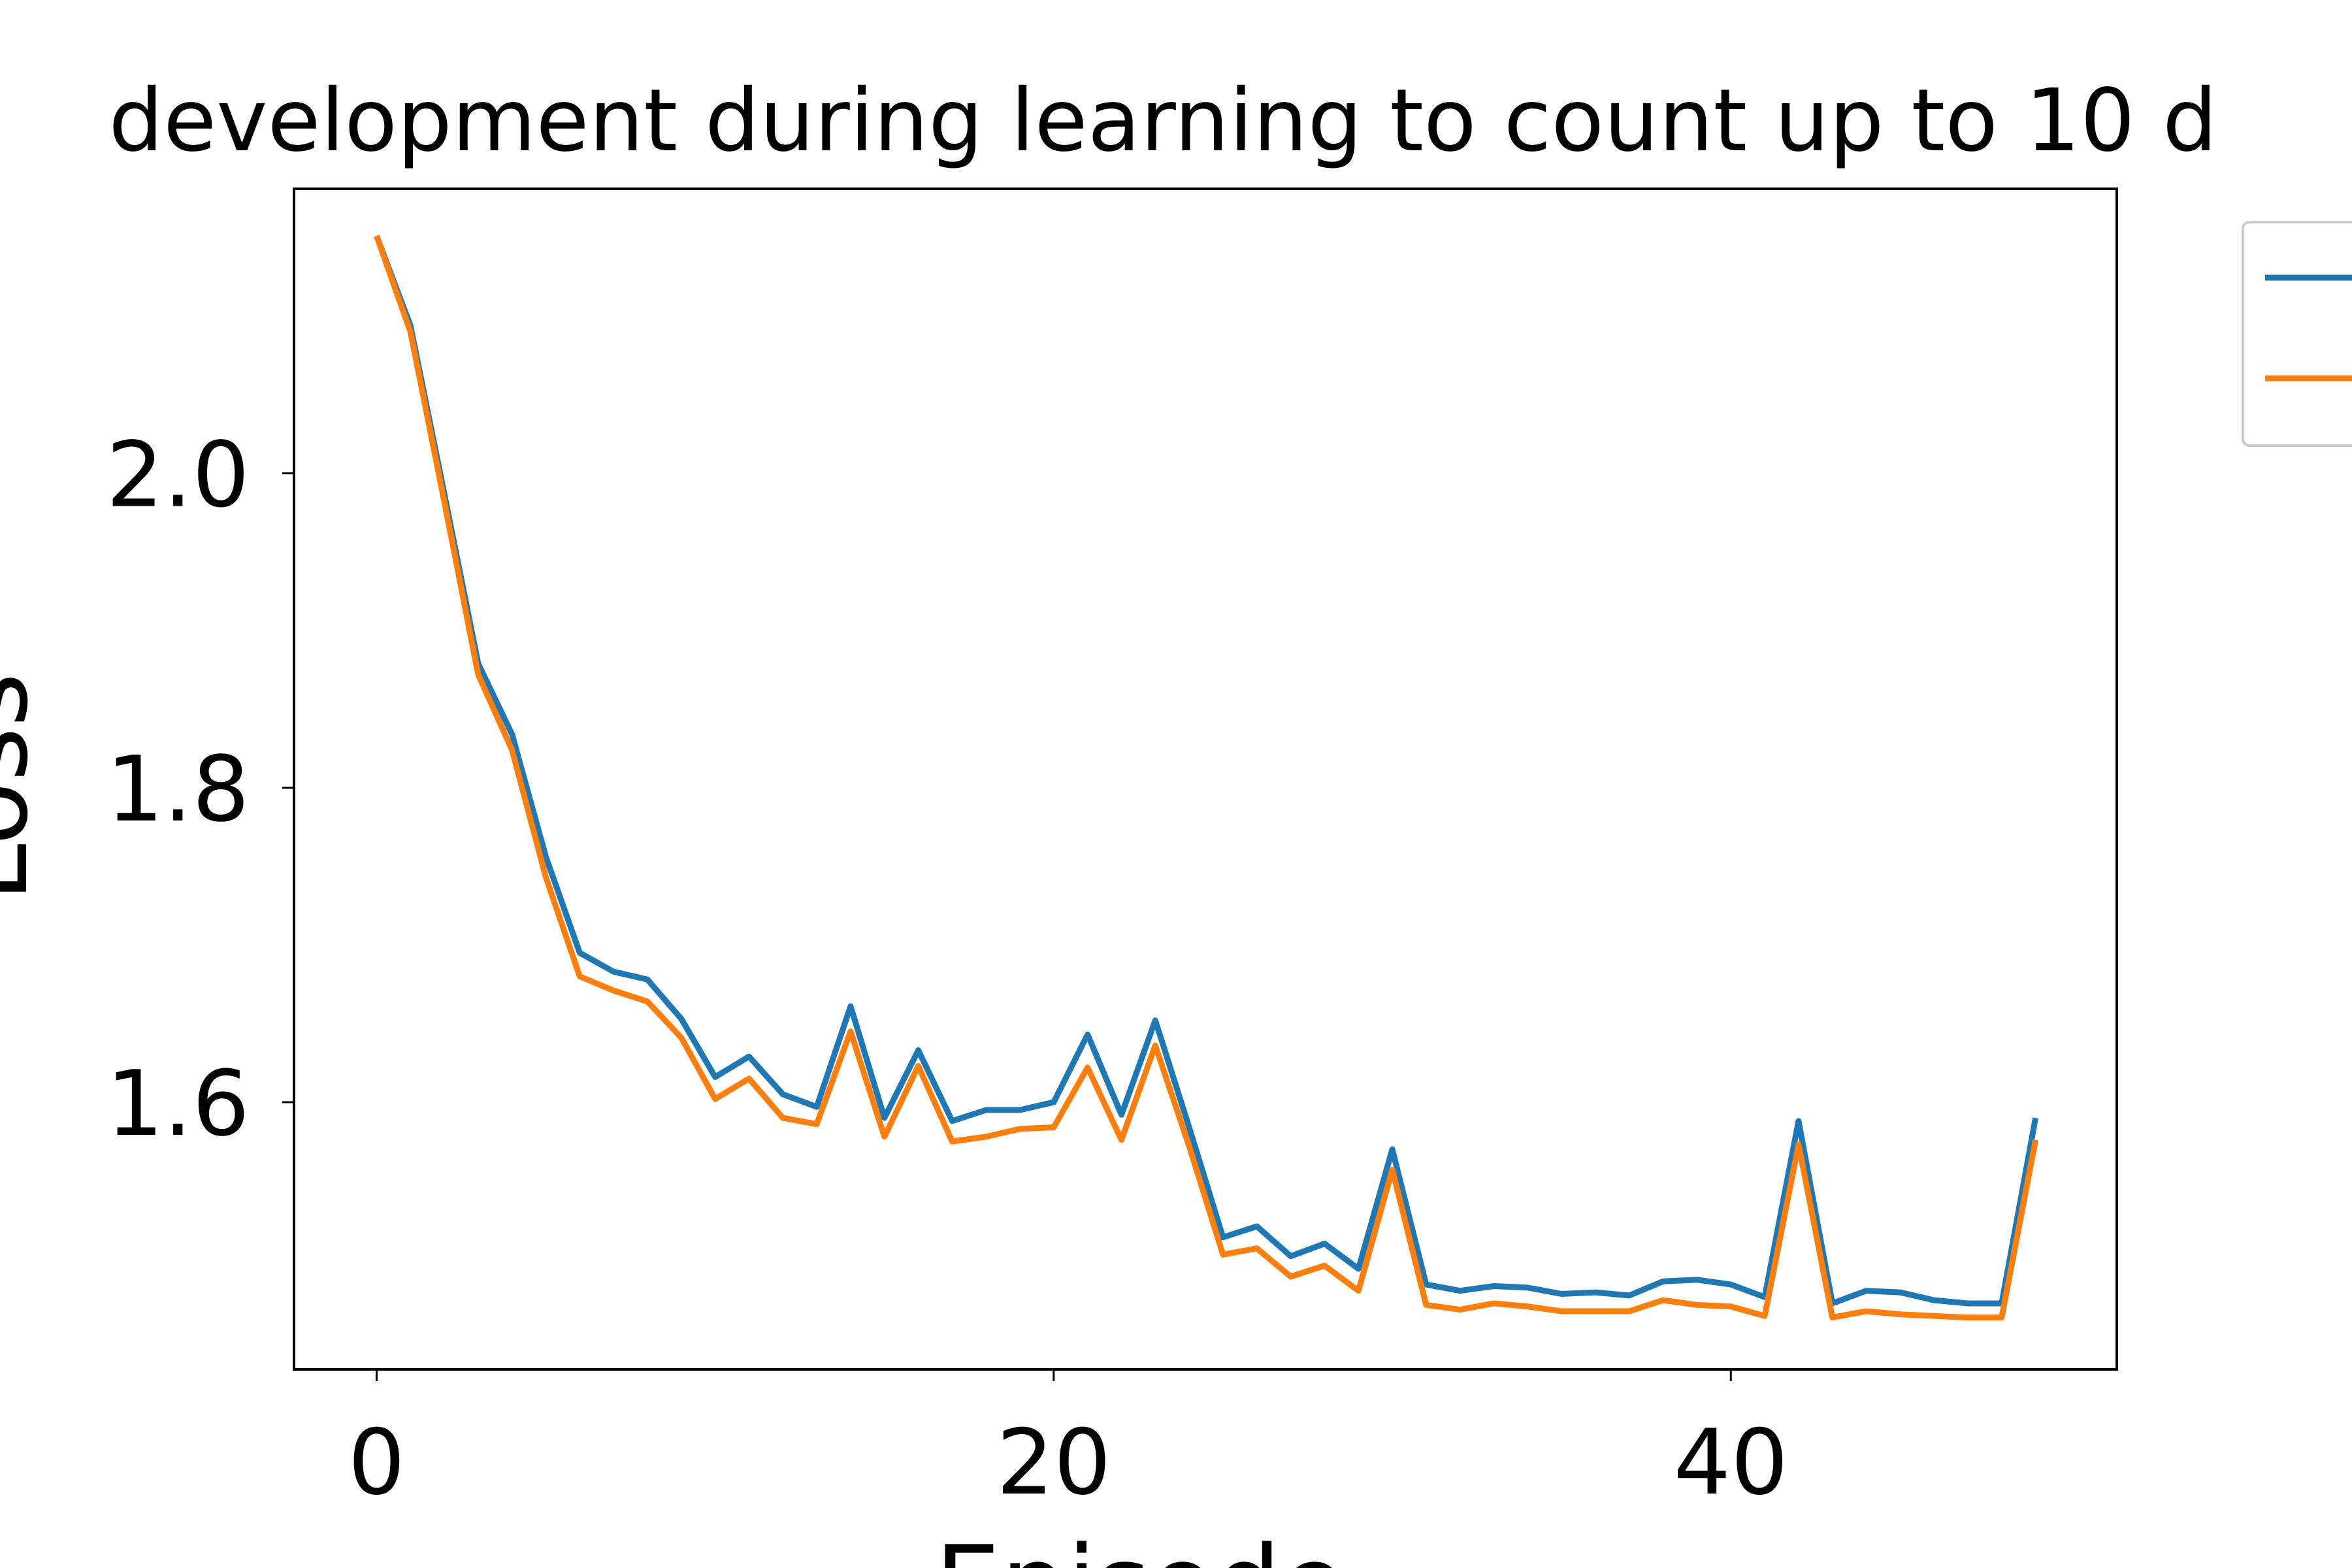  What do you see at coordinates (1730, 1462) in the screenshot?
I see `x-tick-label: 40` at bounding box center [1730, 1462].